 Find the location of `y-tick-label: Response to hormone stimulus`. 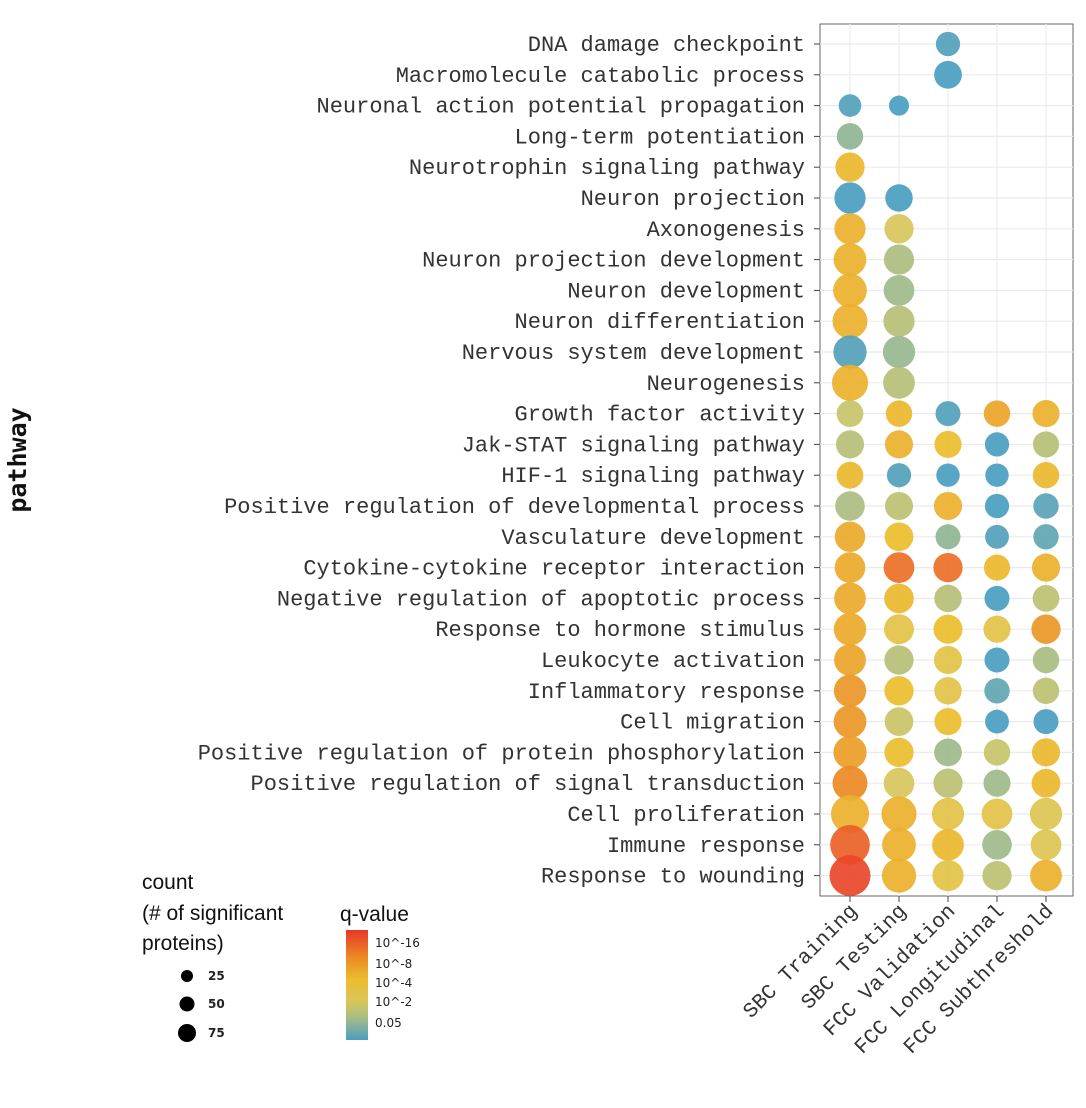

y-tick-label: Response to hormone stimulus is located at coordinates (620, 630).